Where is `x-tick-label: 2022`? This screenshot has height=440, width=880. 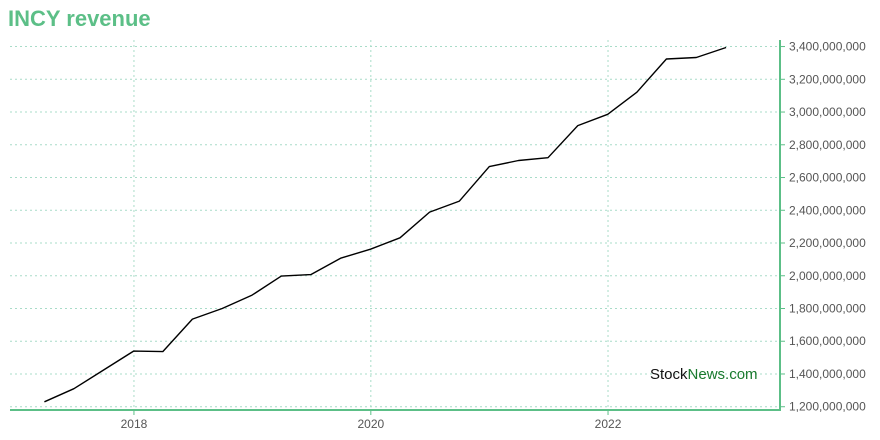
x-tick-label: 2022 is located at coordinates (608, 424).